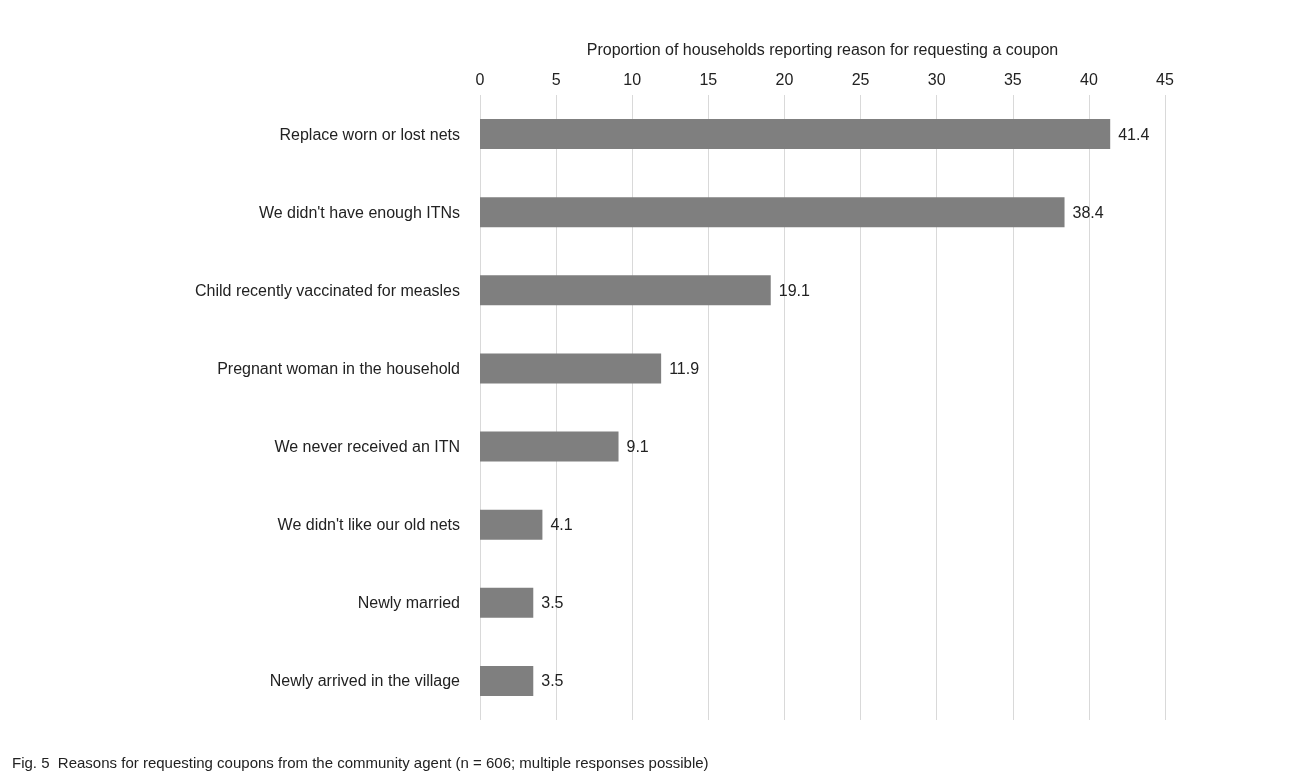 The height and width of the screenshot is (780, 1290). I want to click on y-tick-label: Replace worn or lost nets, so click(369, 134).